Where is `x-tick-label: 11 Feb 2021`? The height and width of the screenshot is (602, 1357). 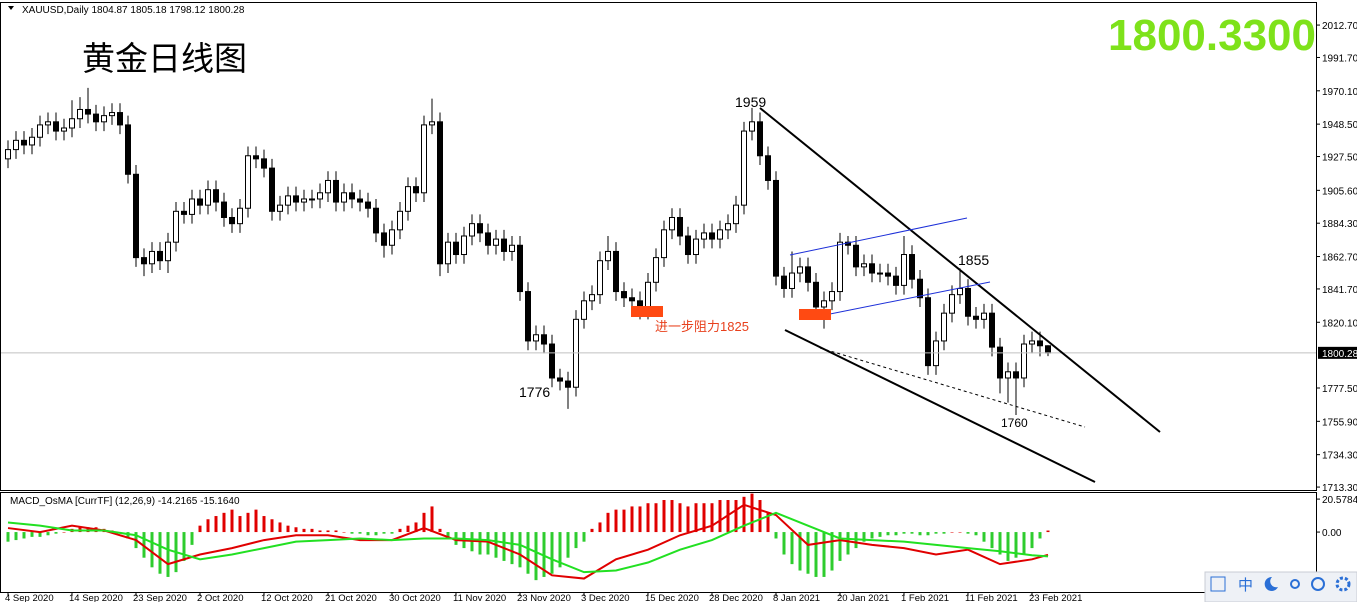 x-tick-label: 11 Feb 2021 is located at coordinates (991, 597).